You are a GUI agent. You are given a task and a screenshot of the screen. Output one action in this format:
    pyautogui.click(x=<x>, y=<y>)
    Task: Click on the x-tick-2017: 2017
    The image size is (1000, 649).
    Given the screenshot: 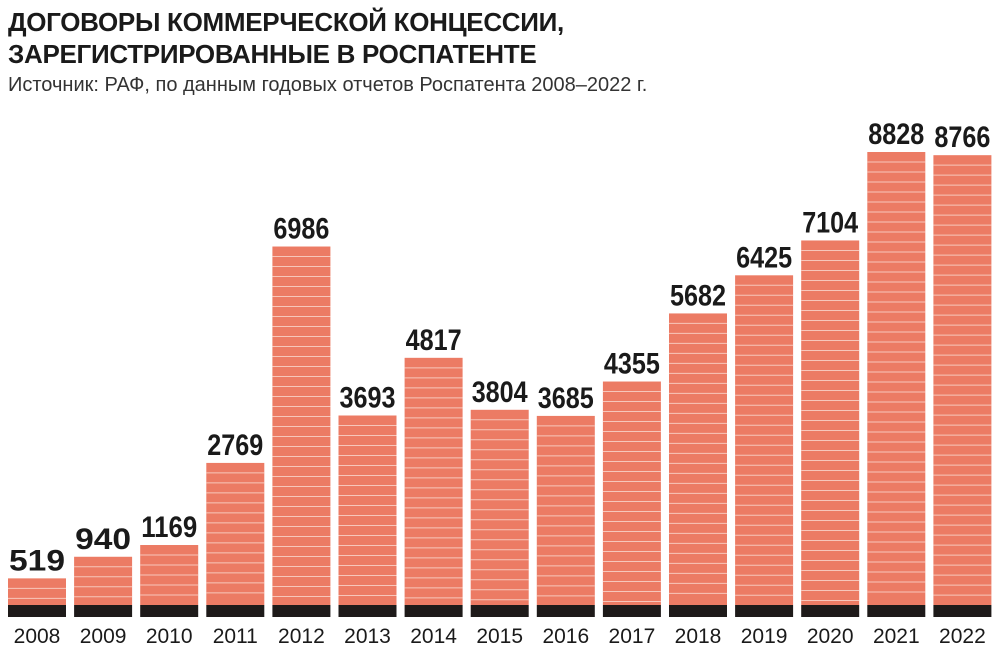 What is the action you would take?
    pyautogui.click(x=632, y=636)
    